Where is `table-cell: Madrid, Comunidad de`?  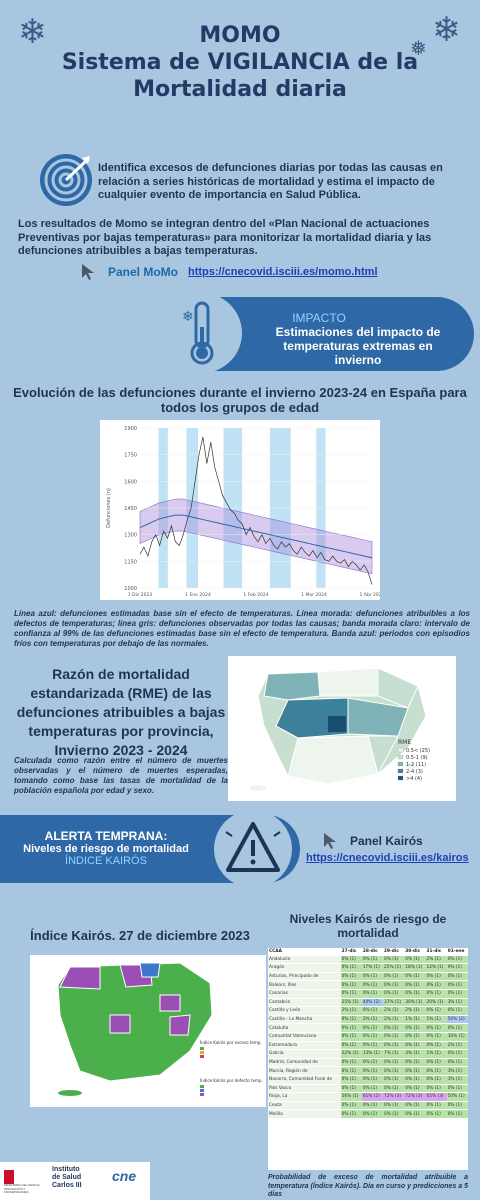
table-cell: Madrid, Comunidad de is located at coordinates (304, 1063).